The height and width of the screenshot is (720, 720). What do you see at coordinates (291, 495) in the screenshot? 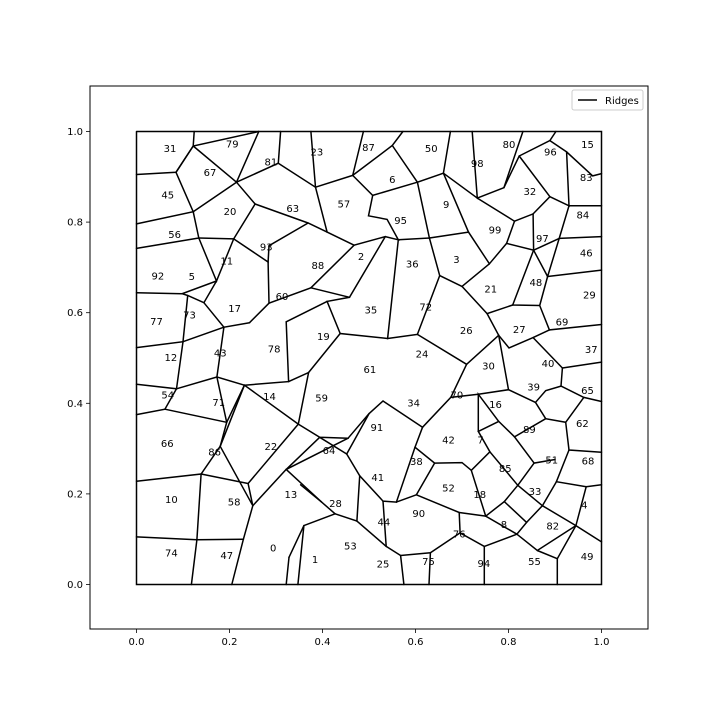
I see `cell-label: 13` at bounding box center [291, 495].